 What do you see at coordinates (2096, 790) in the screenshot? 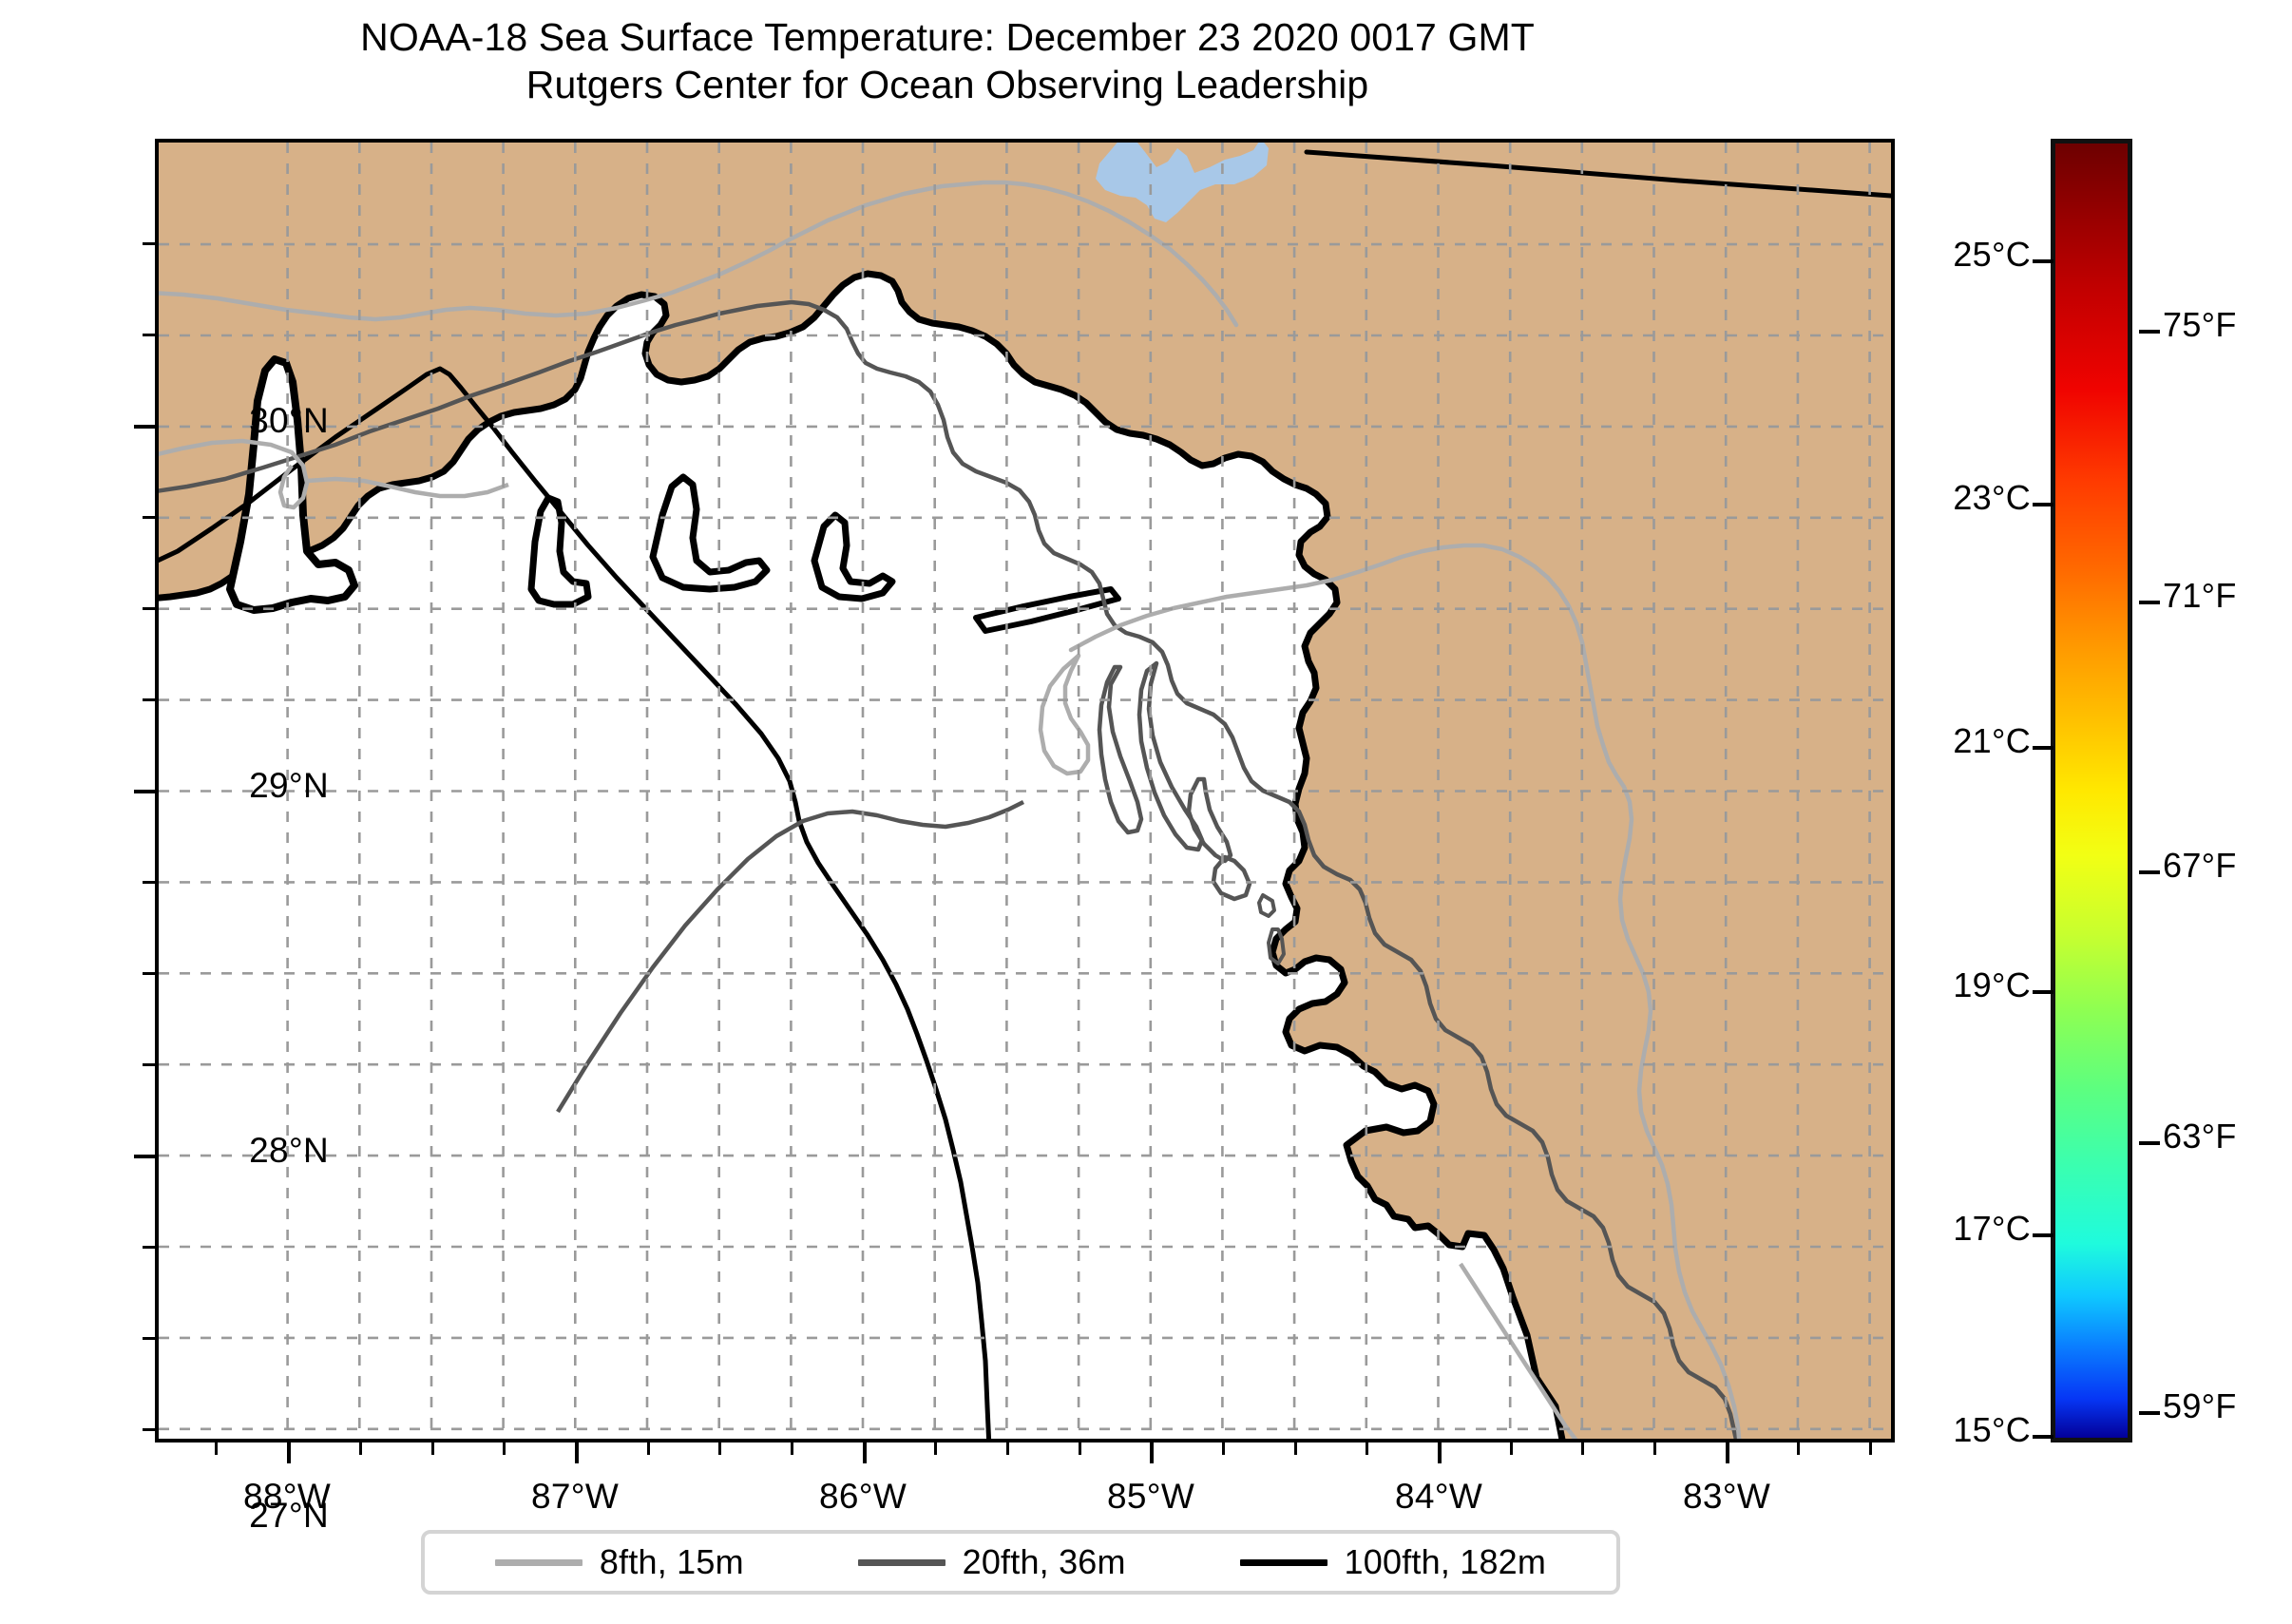
I see `temperature-colorbar` at bounding box center [2096, 790].